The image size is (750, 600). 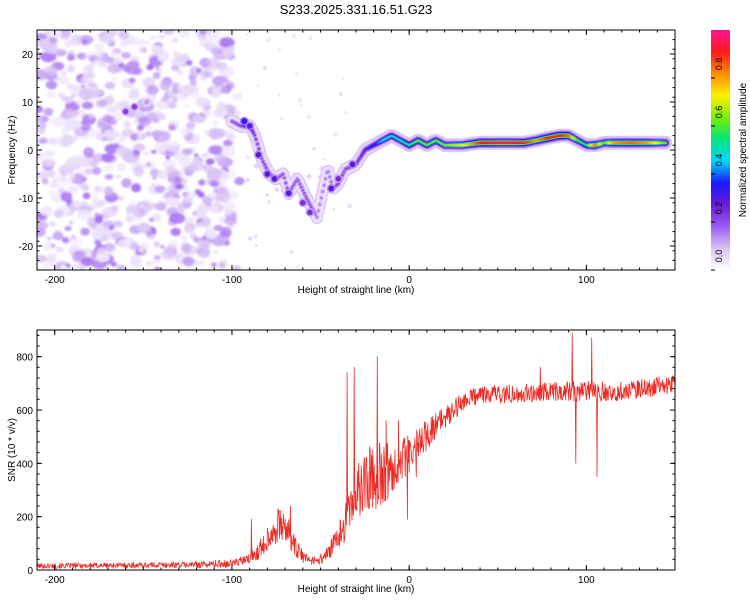 What do you see at coordinates (232, 580) in the screenshot?
I see `snr-xtick-label: -100` at bounding box center [232, 580].